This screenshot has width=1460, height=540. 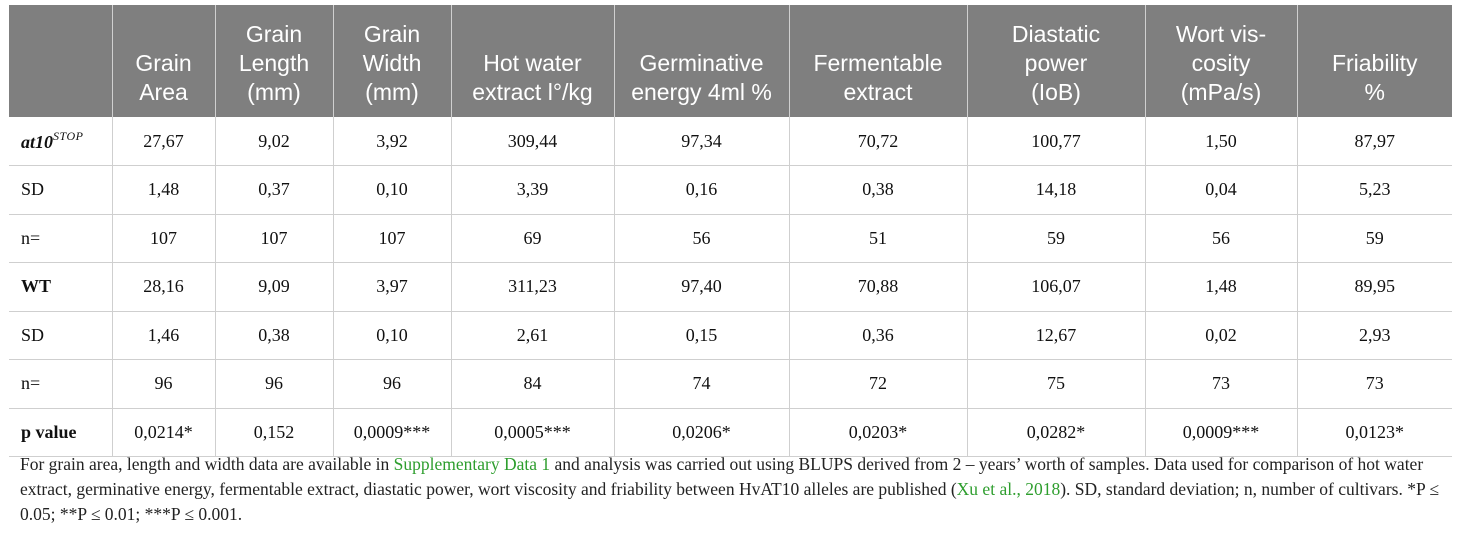 What do you see at coordinates (1056, 287) in the screenshot?
I see `table-cell: 106,07` at bounding box center [1056, 287].